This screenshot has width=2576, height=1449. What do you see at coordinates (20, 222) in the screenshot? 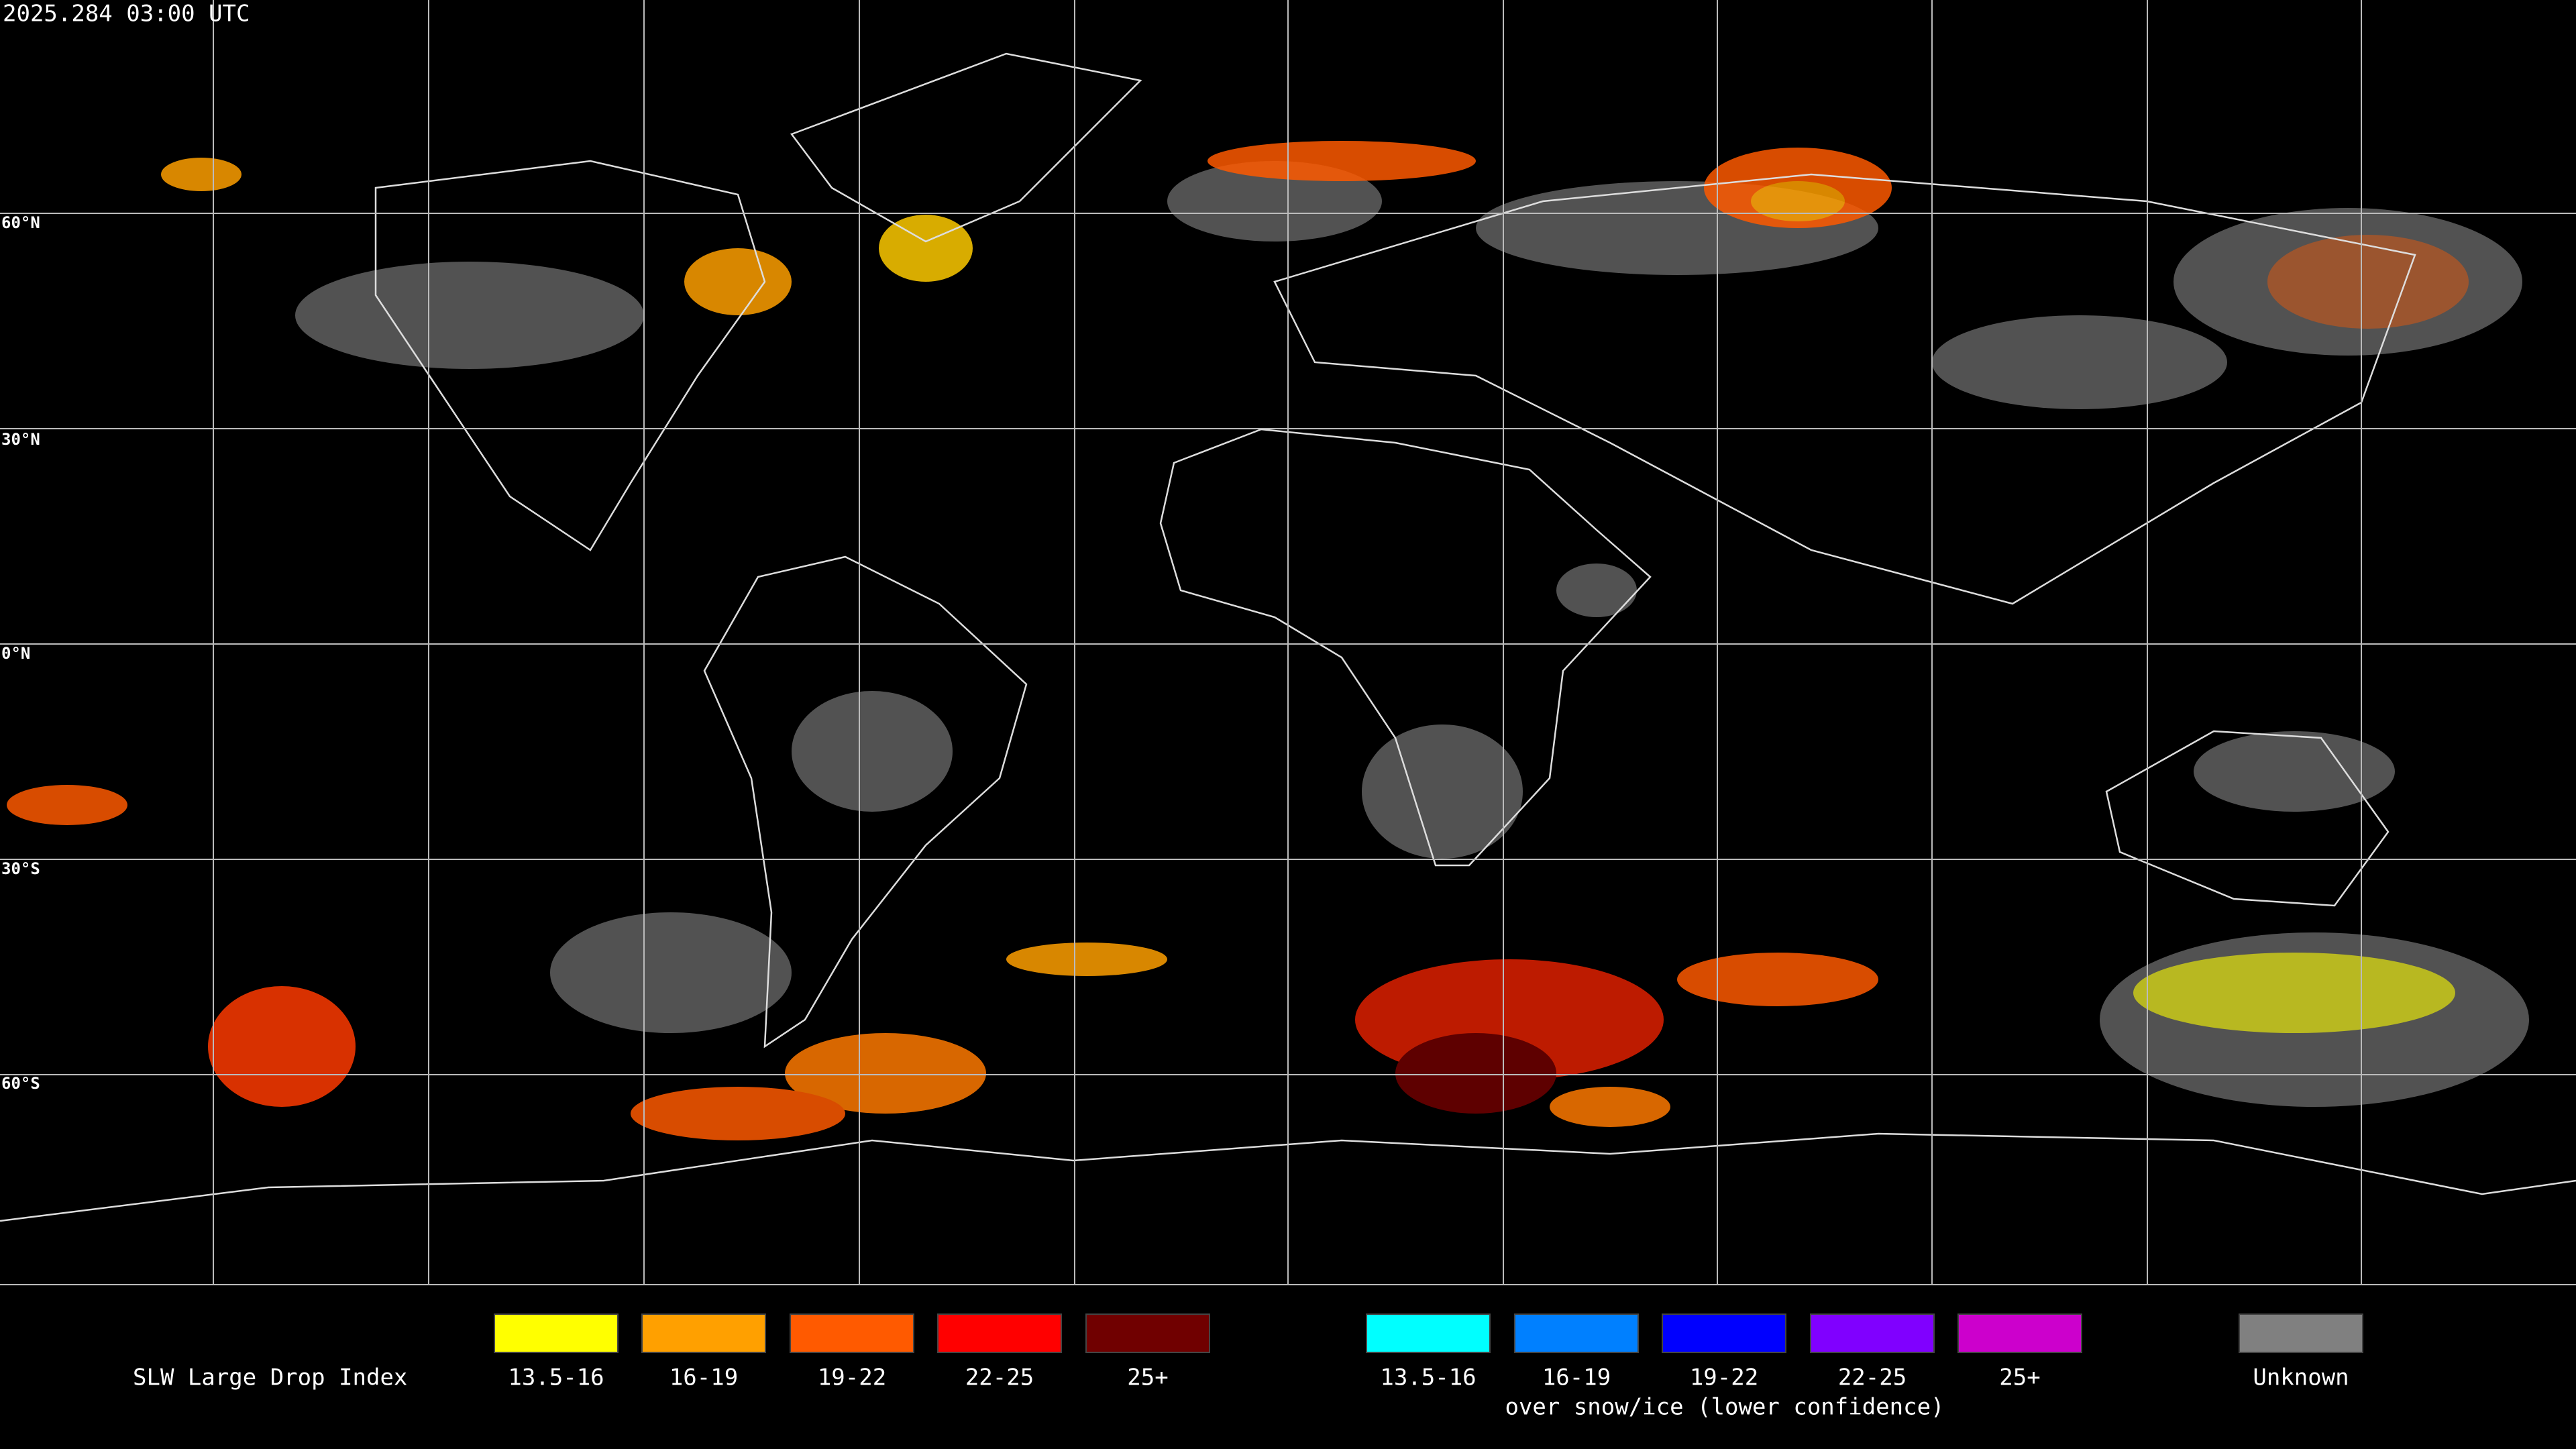
I see `latitude-label: 60°N` at bounding box center [20, 222].